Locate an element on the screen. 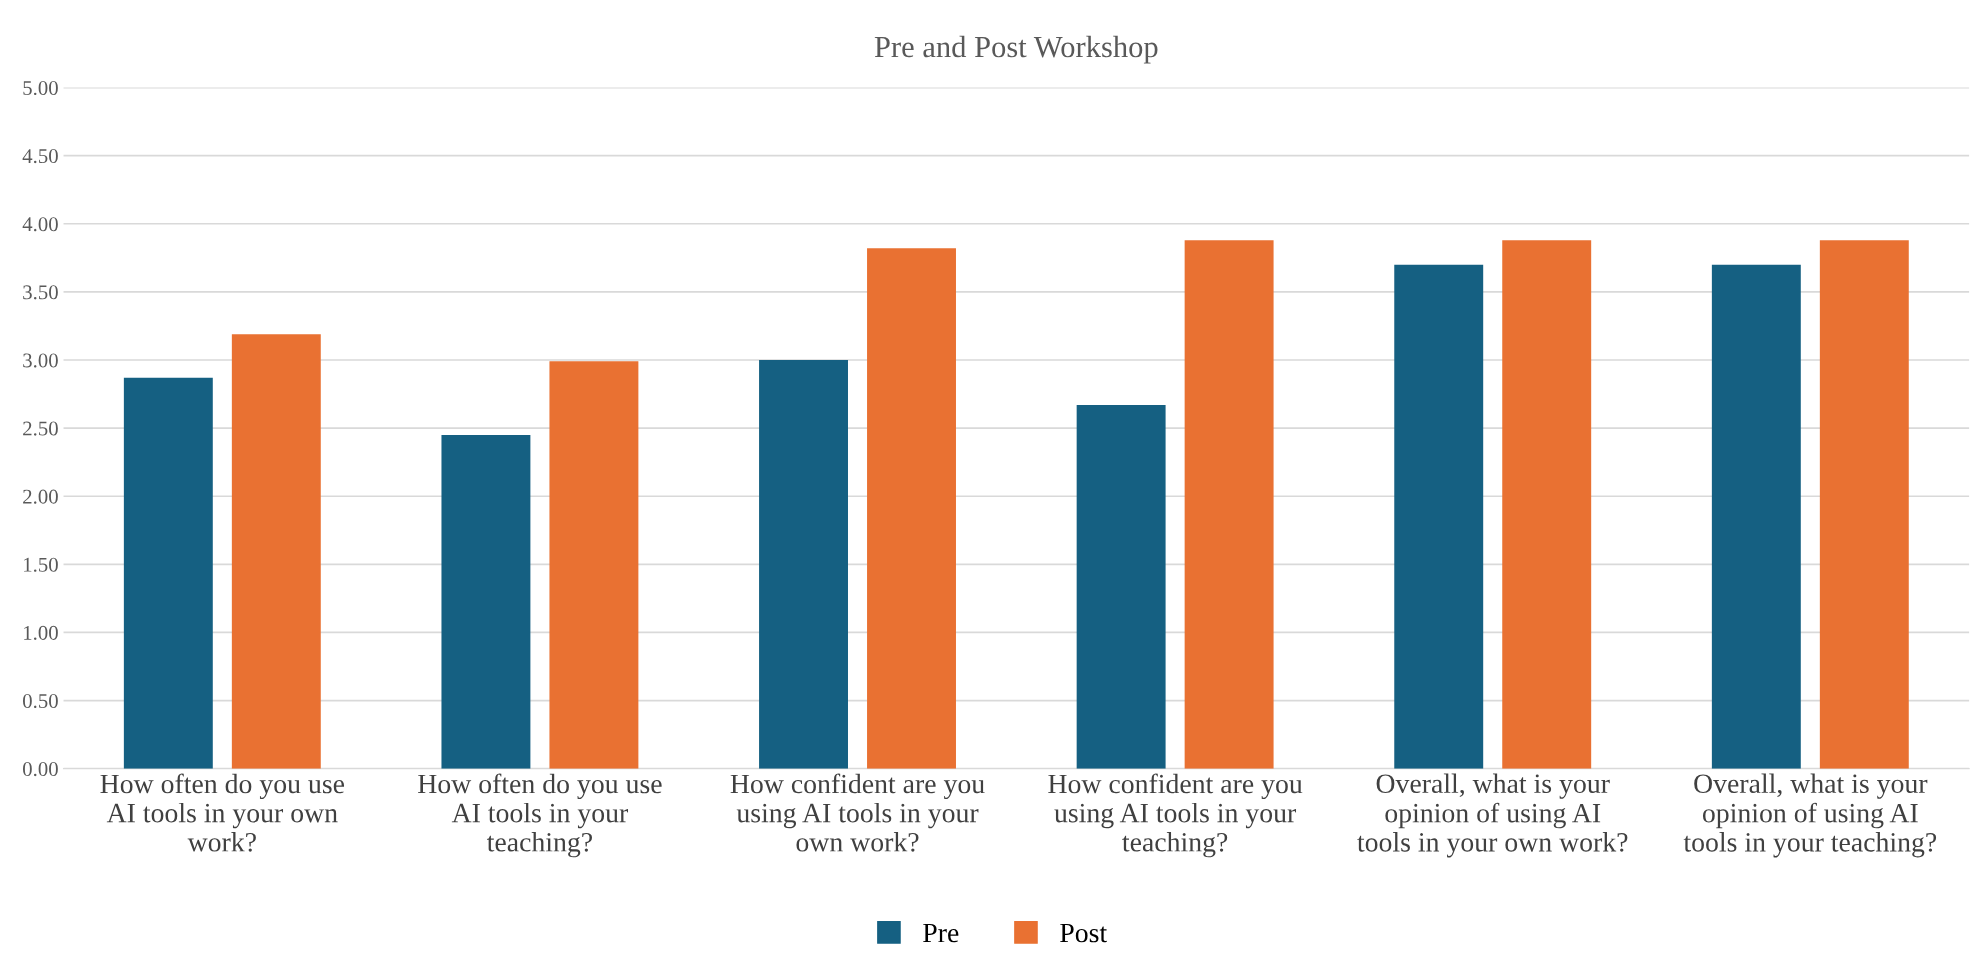 The image size is (1985, 973). legend-label: Pre is located at coordinates (941, 933).